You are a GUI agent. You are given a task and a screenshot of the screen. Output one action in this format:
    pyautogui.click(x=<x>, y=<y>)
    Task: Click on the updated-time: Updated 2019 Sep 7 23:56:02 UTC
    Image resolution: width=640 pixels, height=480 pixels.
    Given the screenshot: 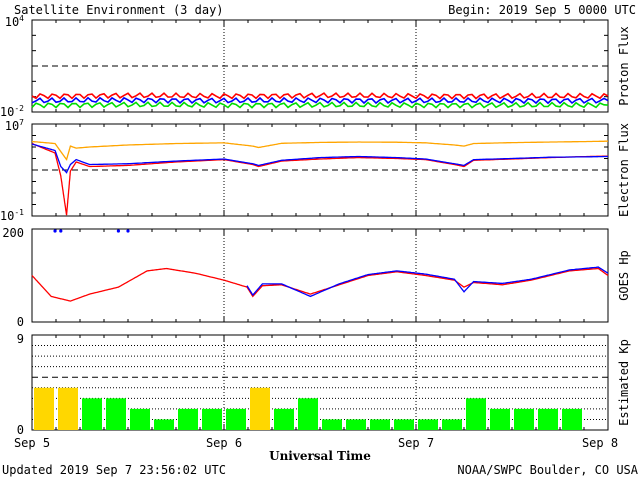 What is the action you would take?
    pyautogui.click(x=114, y=470)
    